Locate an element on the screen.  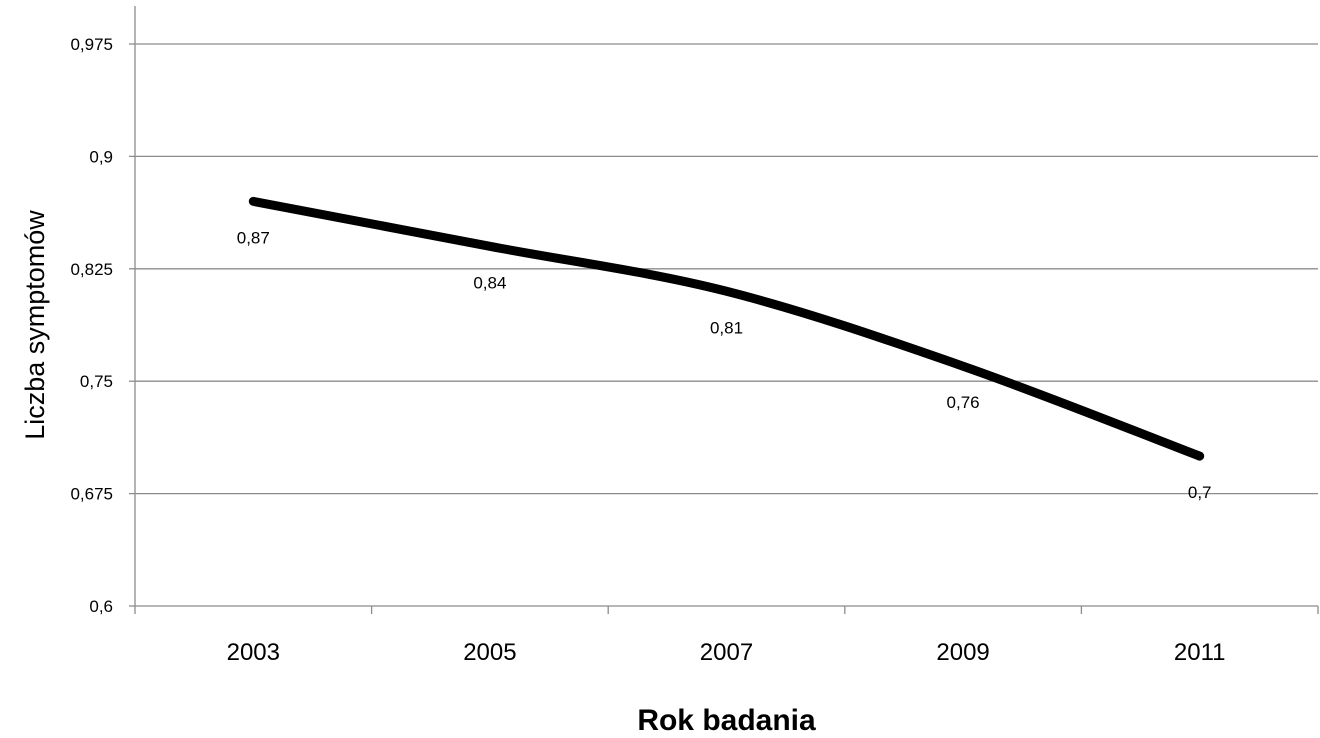
x-tick-labels: 2003 2005 2007 2009 2011 is located at coordinates (726, 652).